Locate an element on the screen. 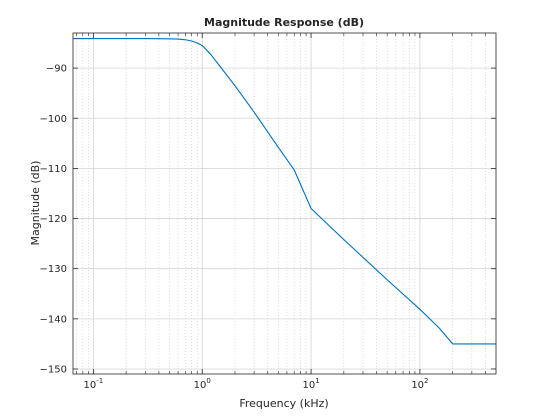 This screenshot has height=420, width=560. y-tick-label: −140 is located at coordinates (53, 319).